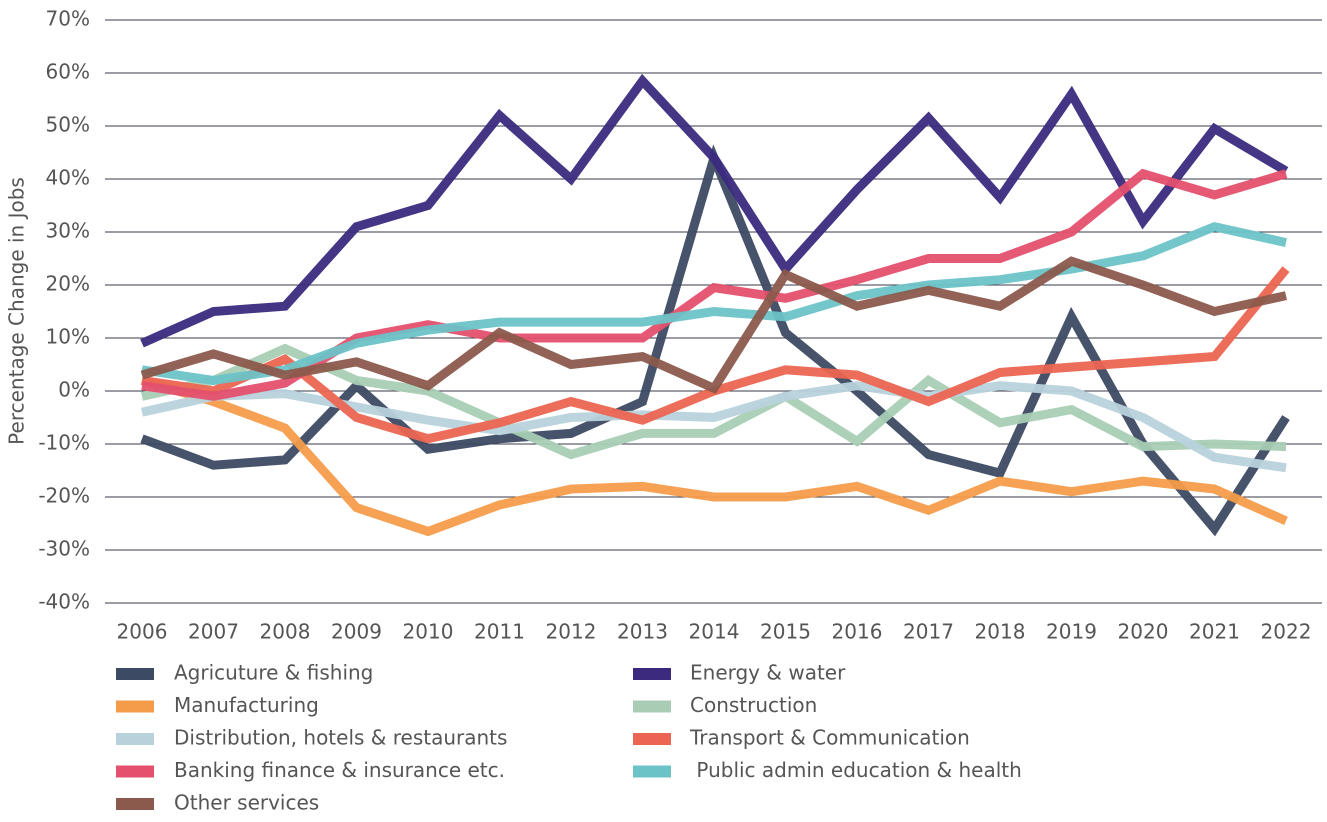 The image size is (1327, 822). I want to click on x-tick-label: 2013, so click(642, 632).